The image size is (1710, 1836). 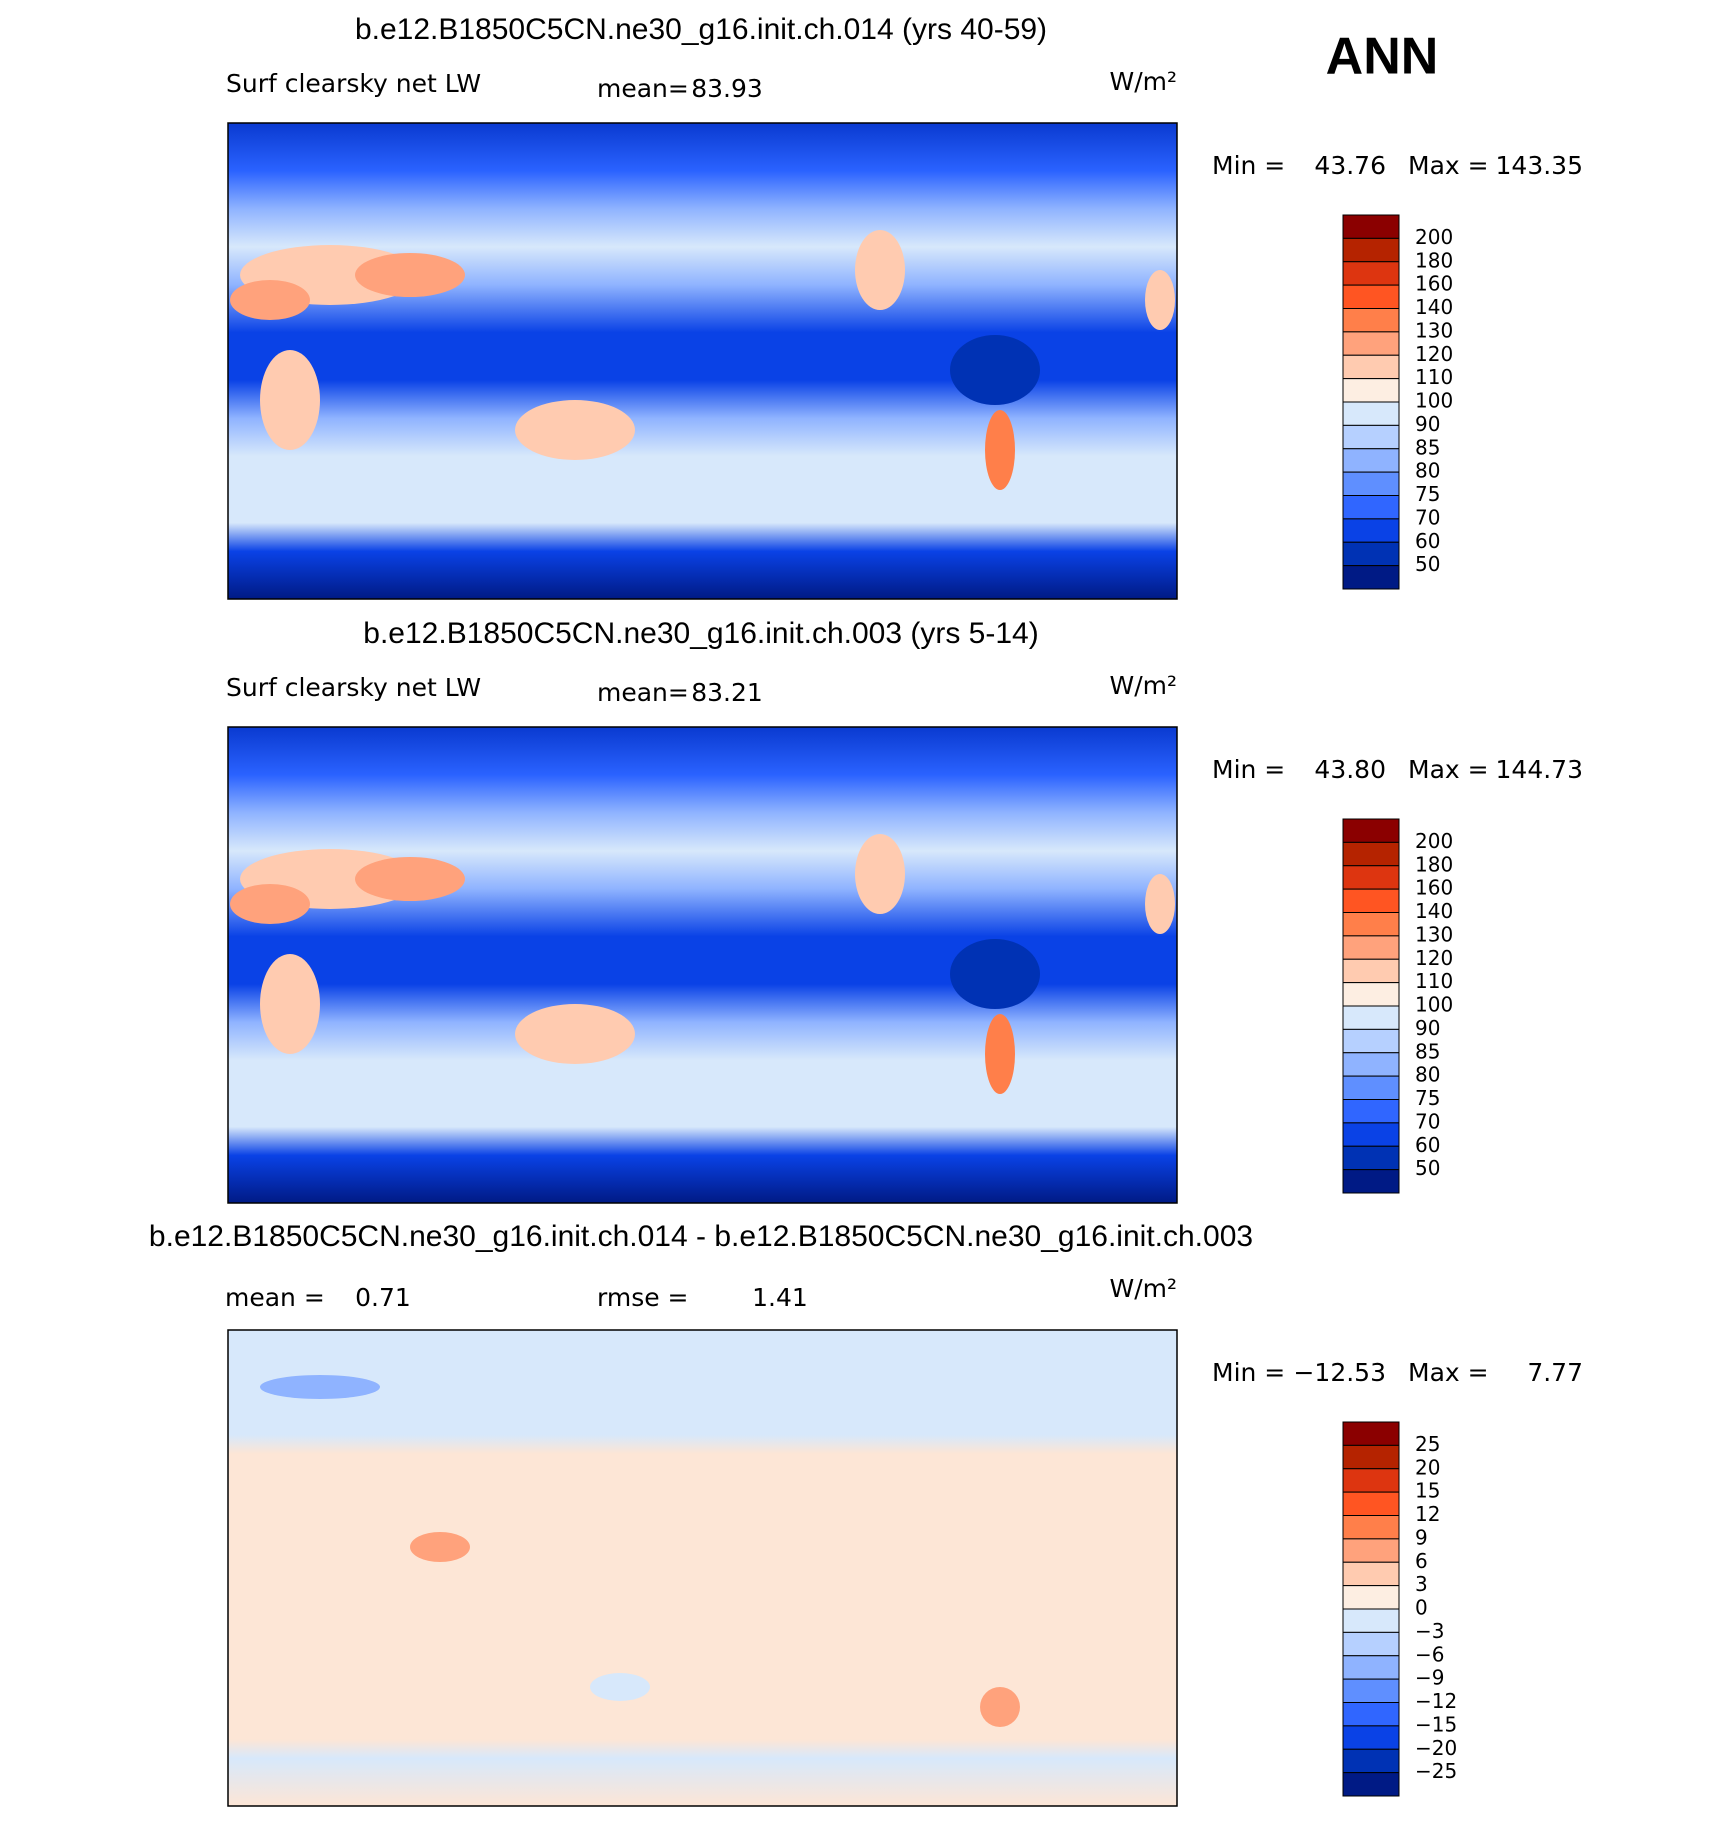 What do you see at coordinates (1434, 888) in the screenshot?
I see `colorbar-label: 160` at bounding box center [1434, 888].